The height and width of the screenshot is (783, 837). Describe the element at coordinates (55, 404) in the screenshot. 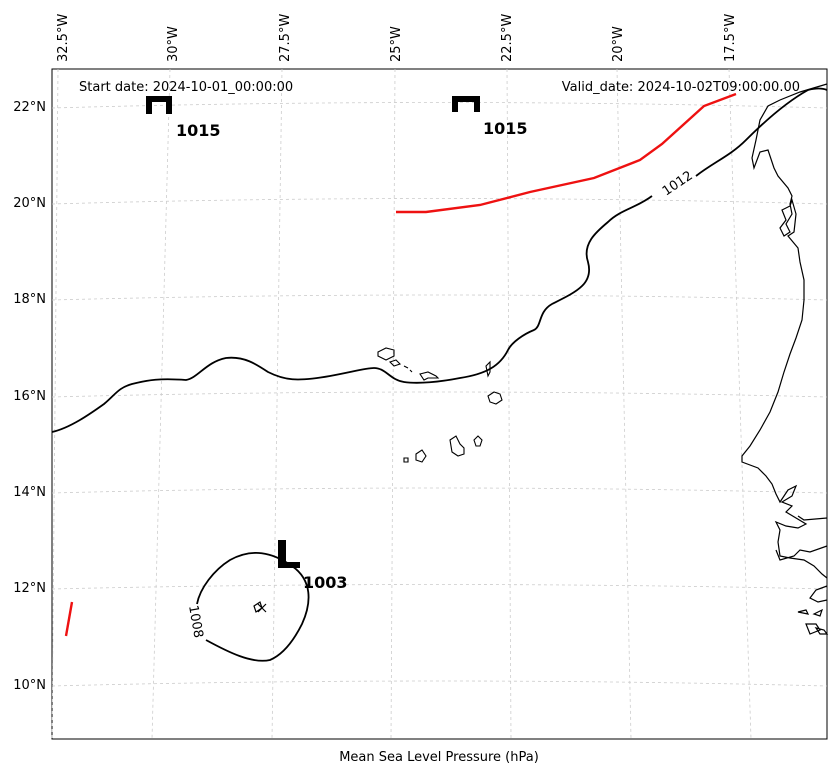

I see `meridian-32-5w` at that location.